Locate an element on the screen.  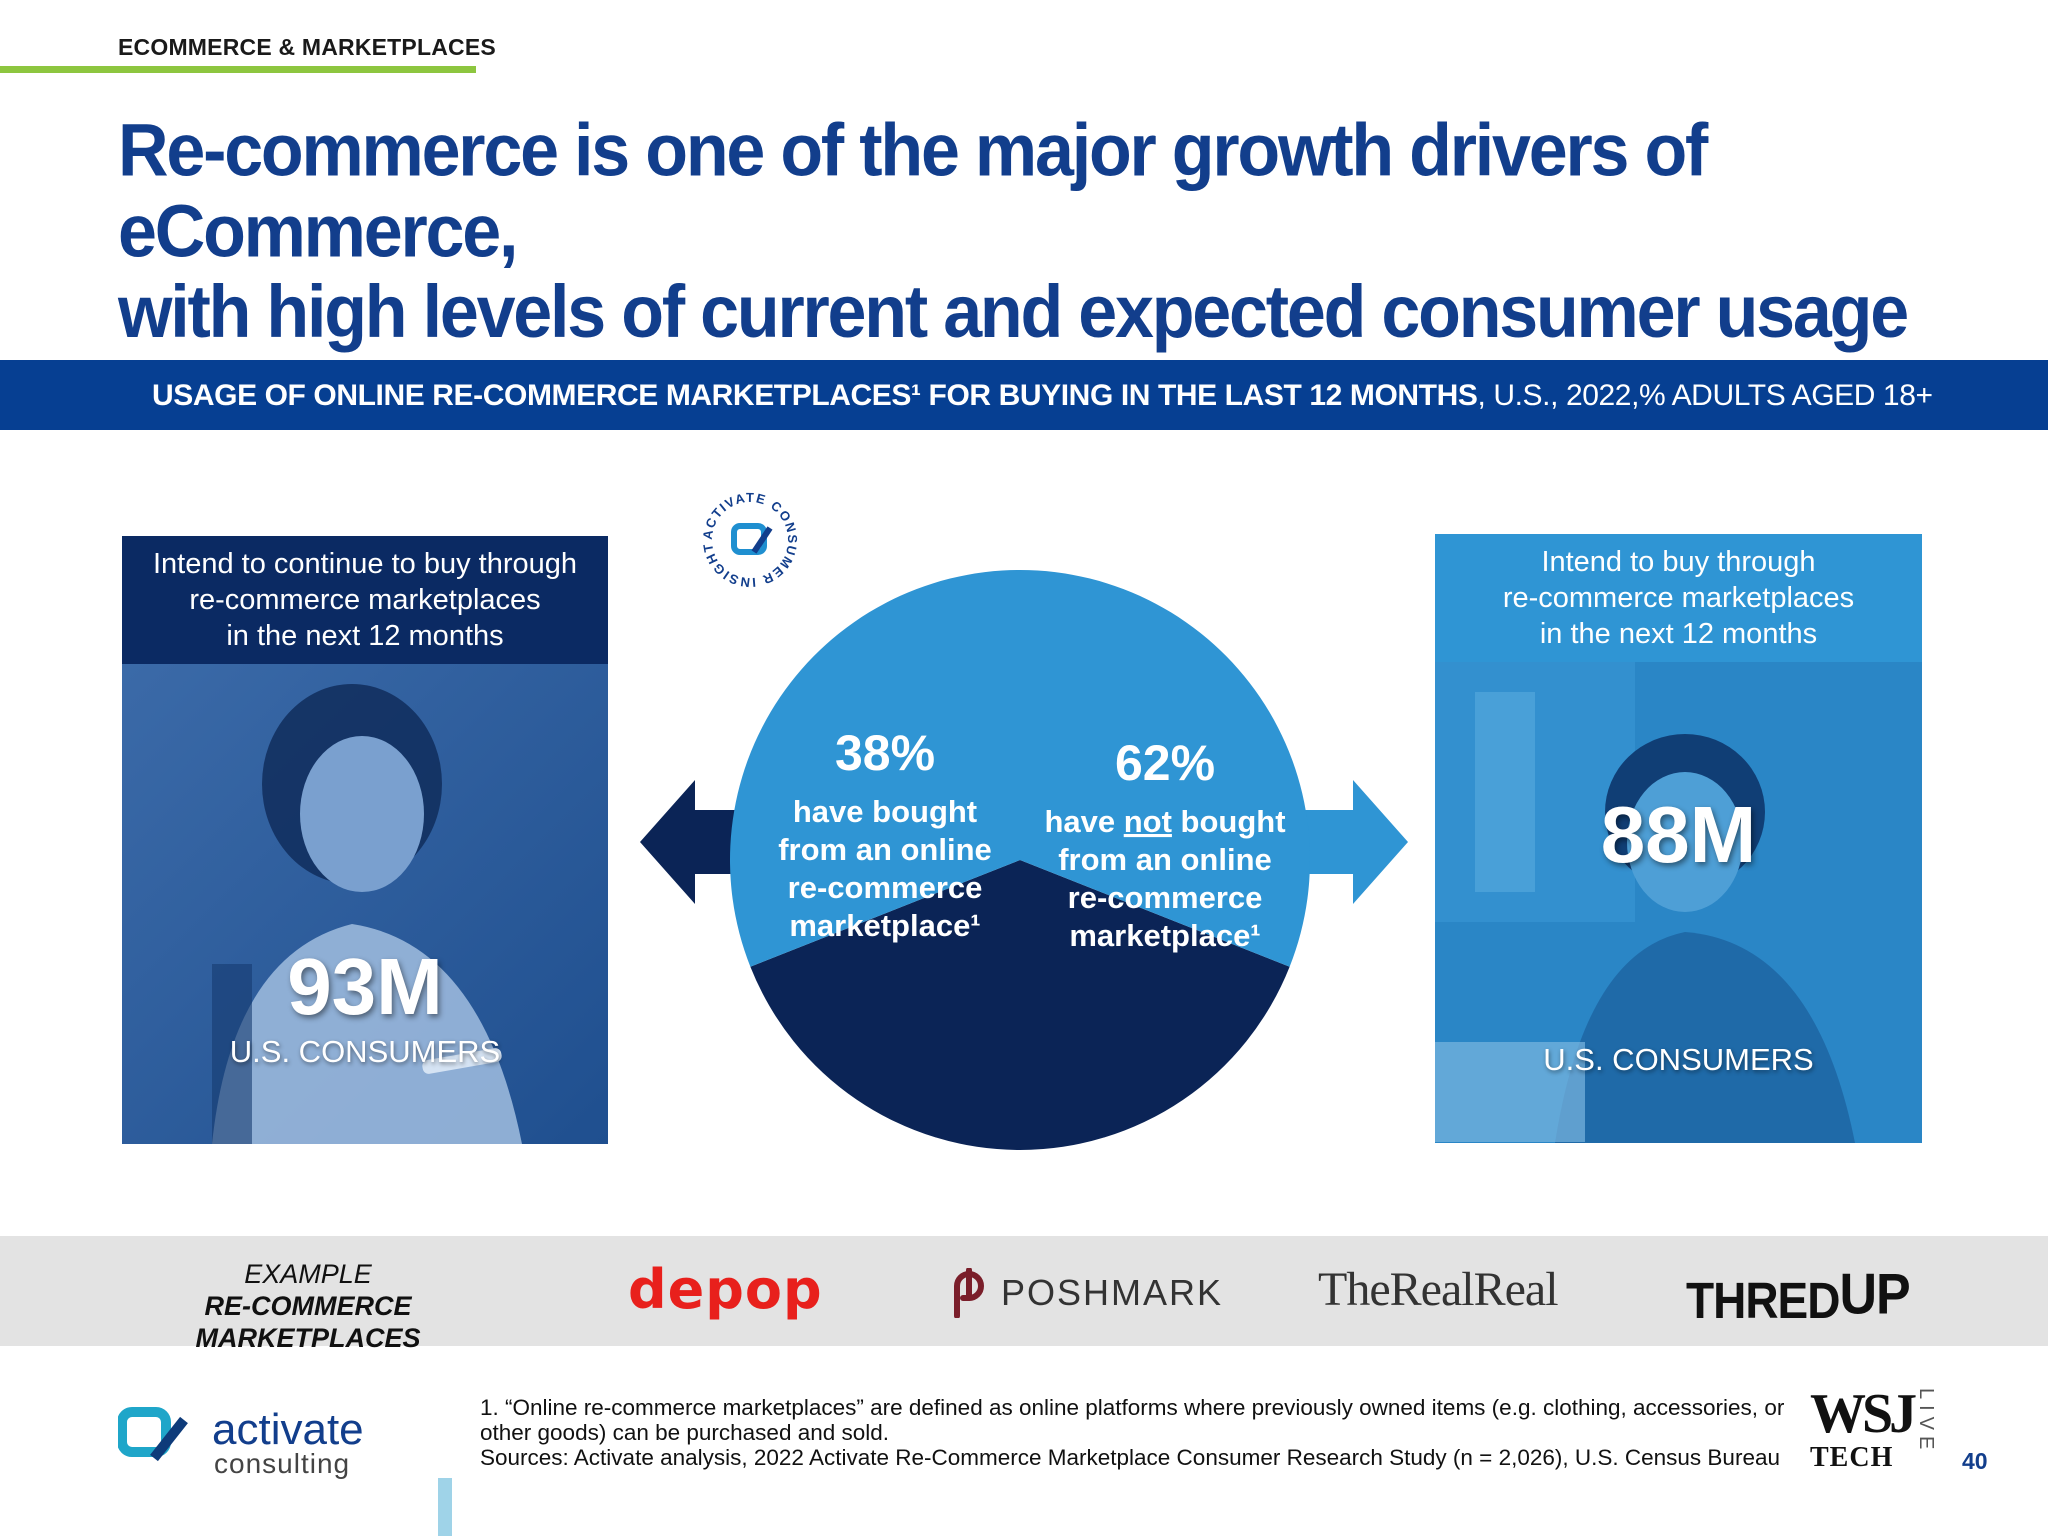
slice-description-line: have bought is located at coordinates (885, 811).